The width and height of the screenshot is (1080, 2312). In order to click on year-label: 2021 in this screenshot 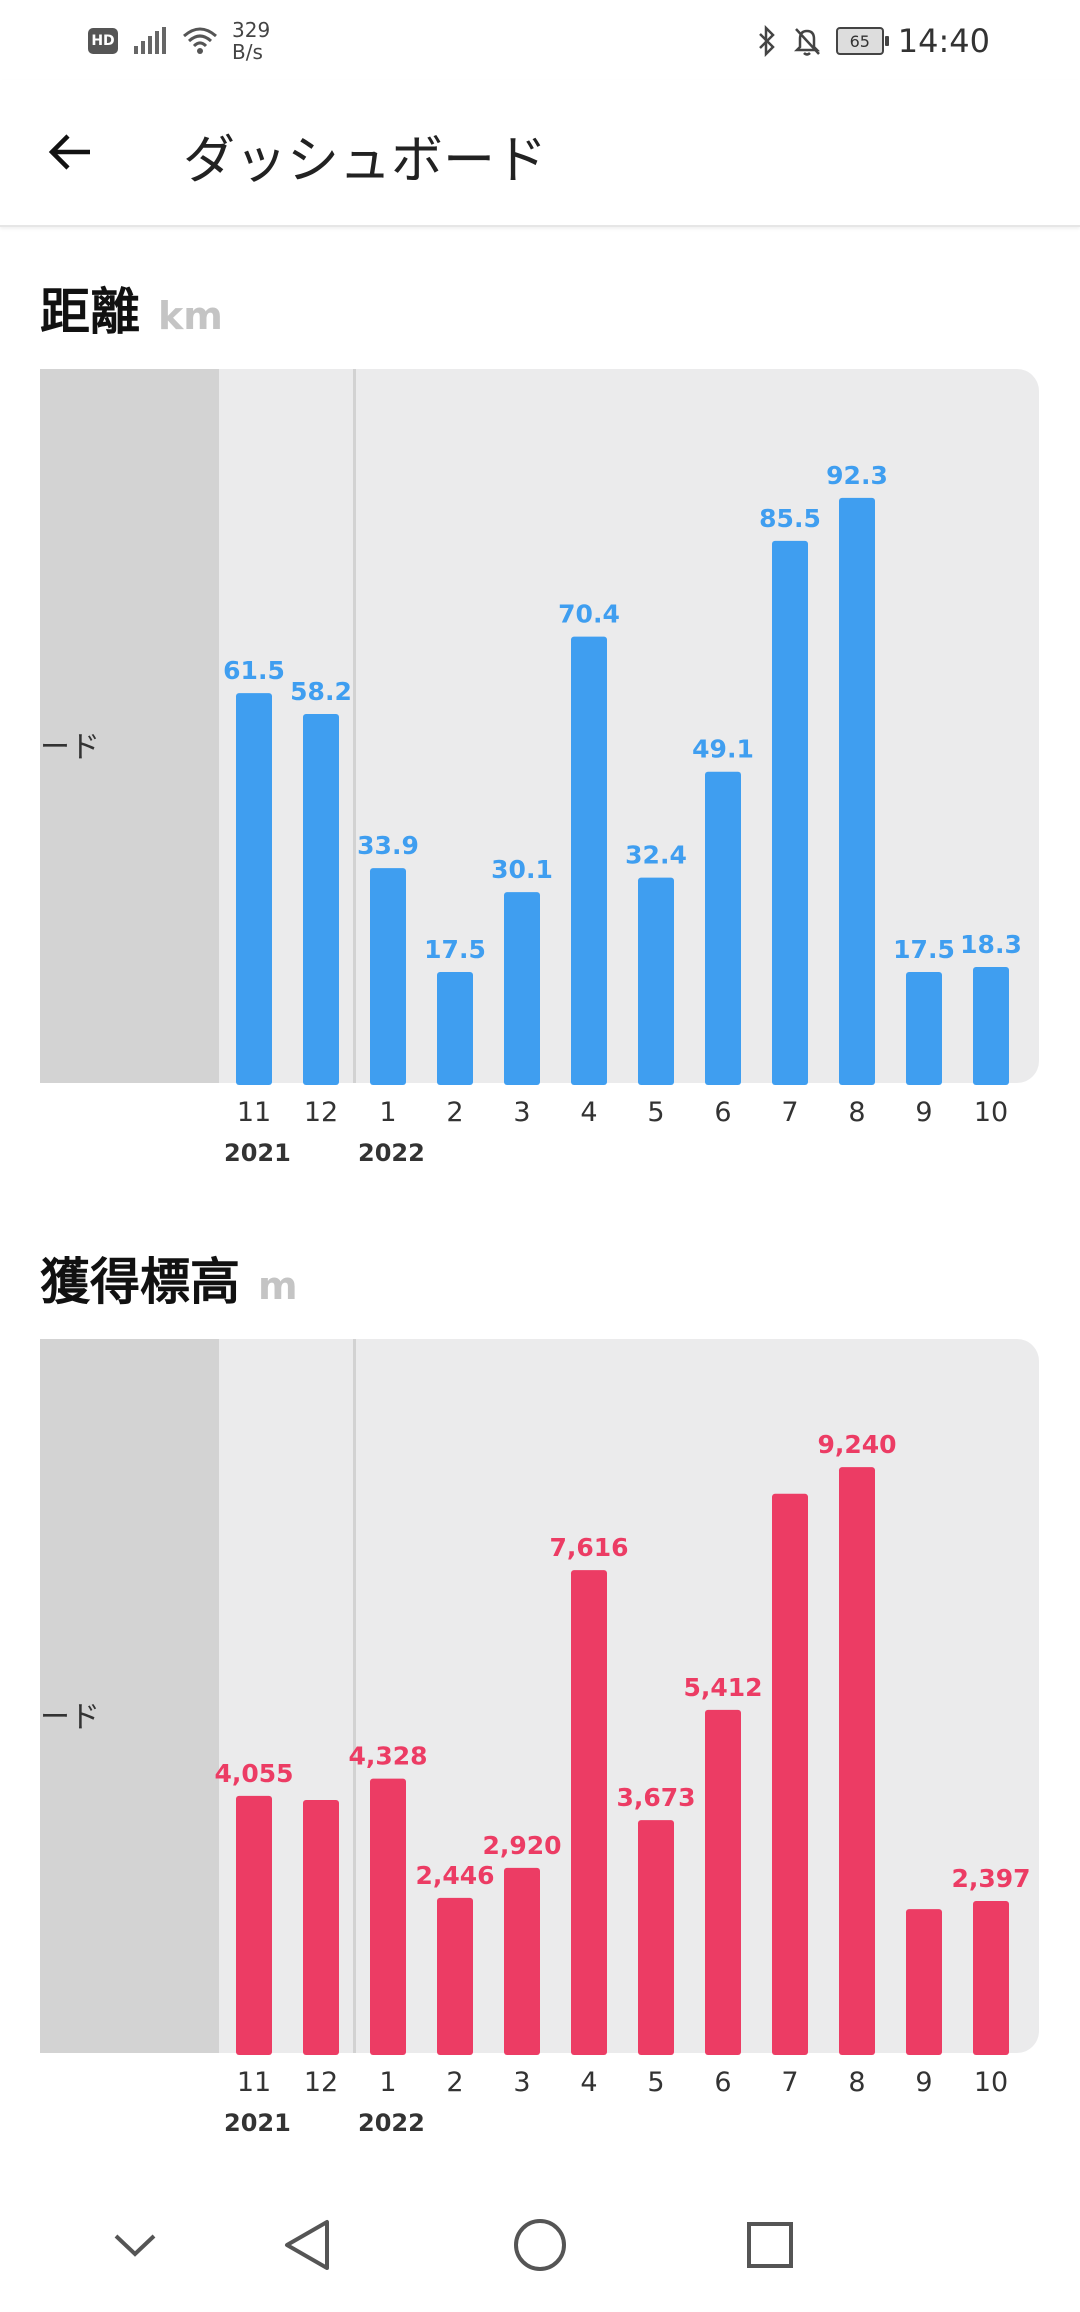, I will do `click(257, 1153)`.